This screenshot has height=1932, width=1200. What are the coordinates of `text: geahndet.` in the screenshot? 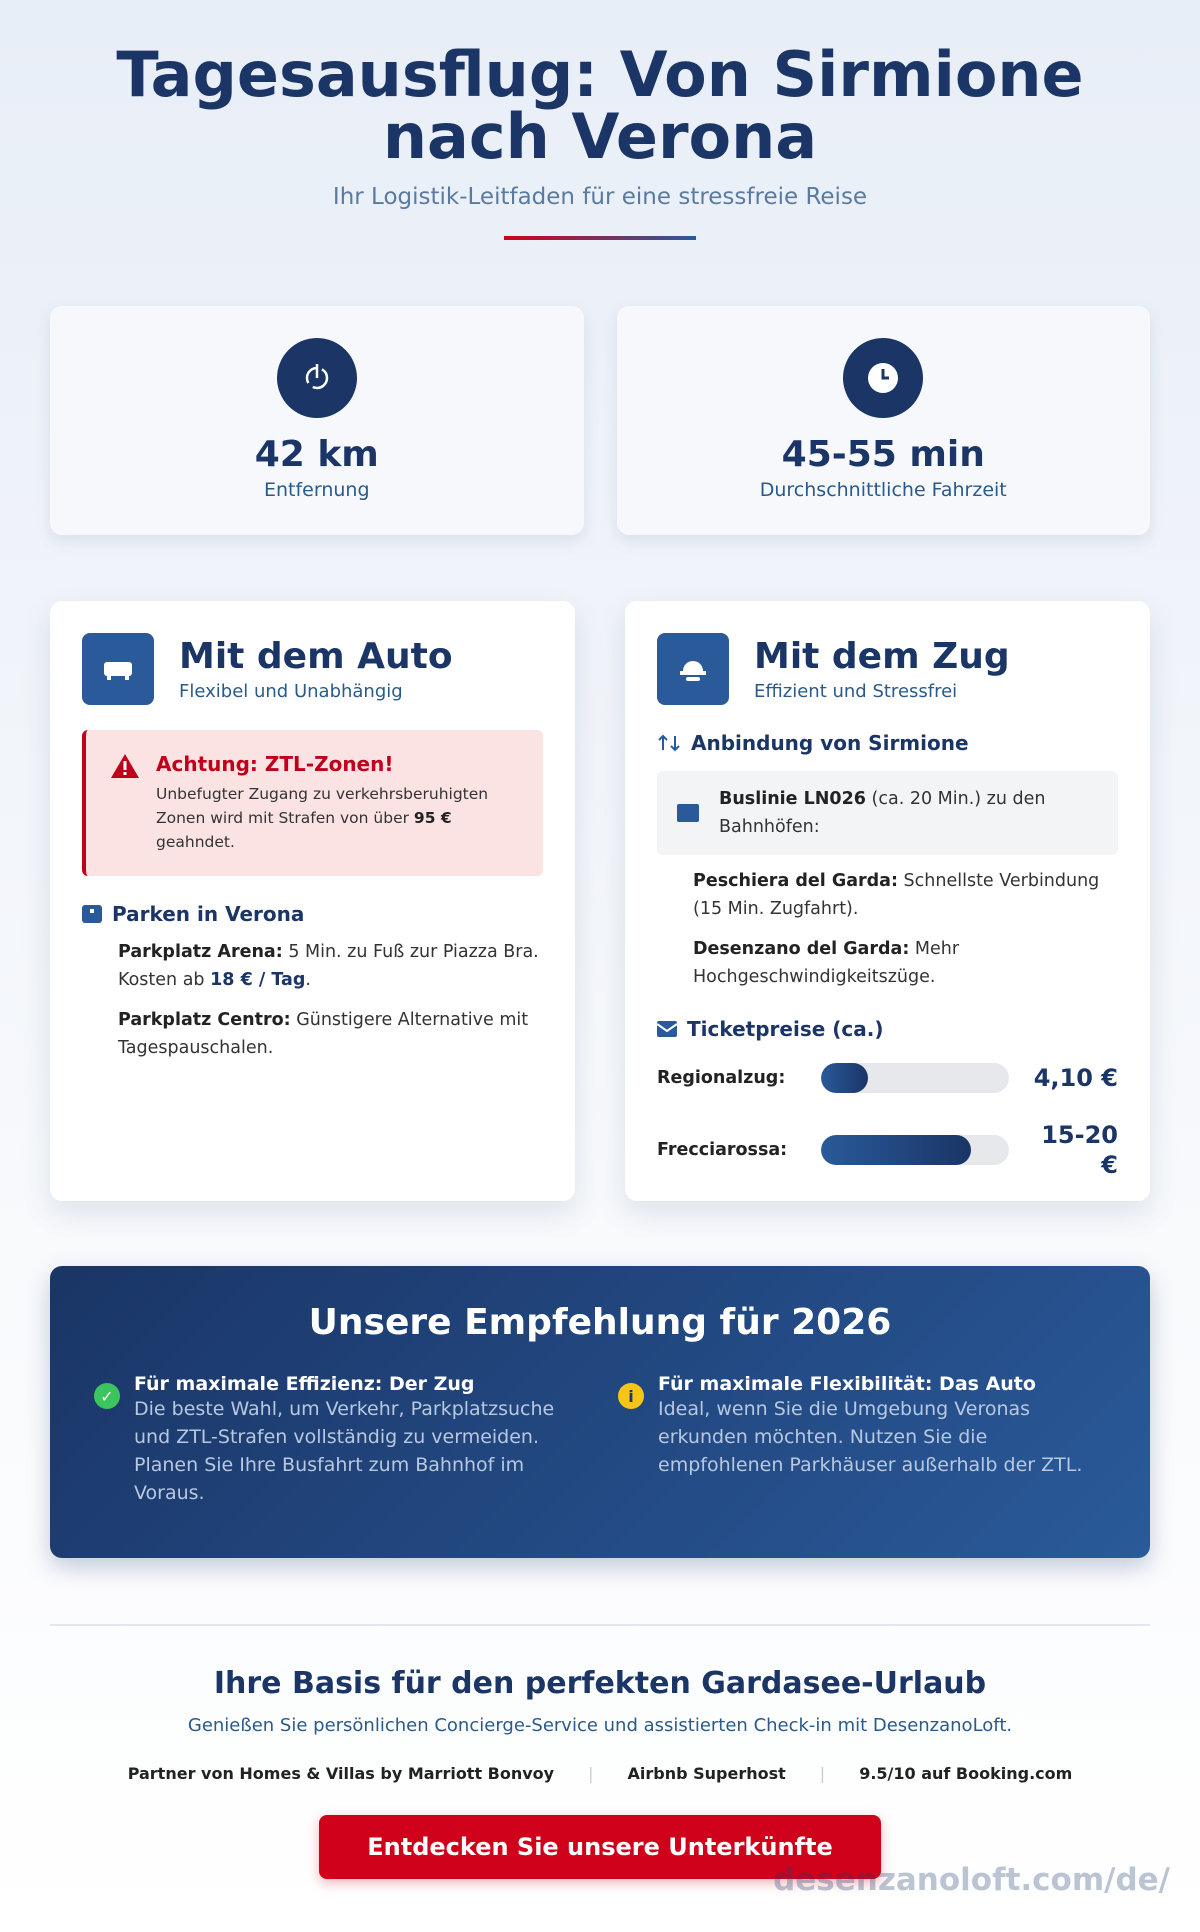 It's located at (195, 842).